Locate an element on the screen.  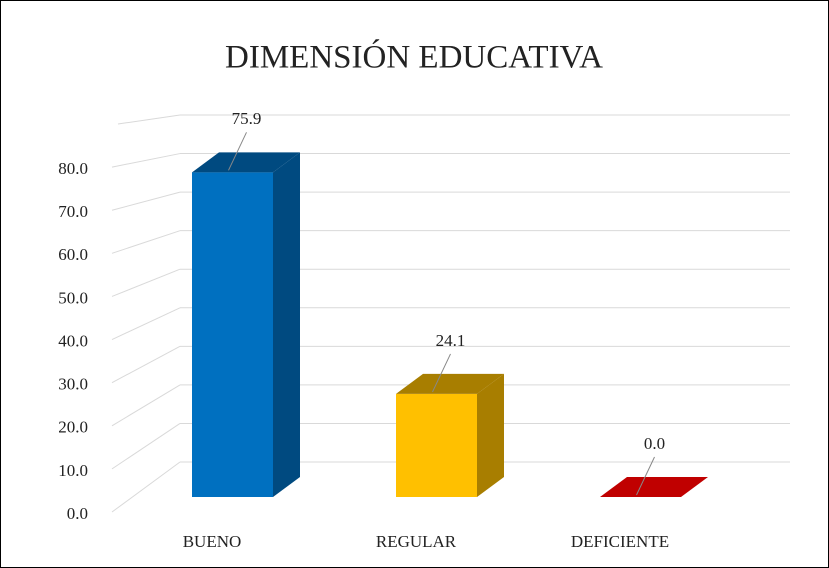
chart-title: DIMENSIÓN EDUCATIVA is located at coordinates (414, 57).